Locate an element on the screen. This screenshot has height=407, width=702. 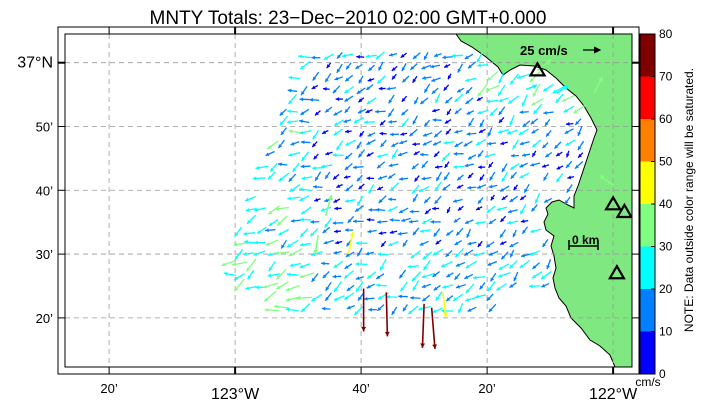
lat-label: 50’ is located at coordinates (44, 127).